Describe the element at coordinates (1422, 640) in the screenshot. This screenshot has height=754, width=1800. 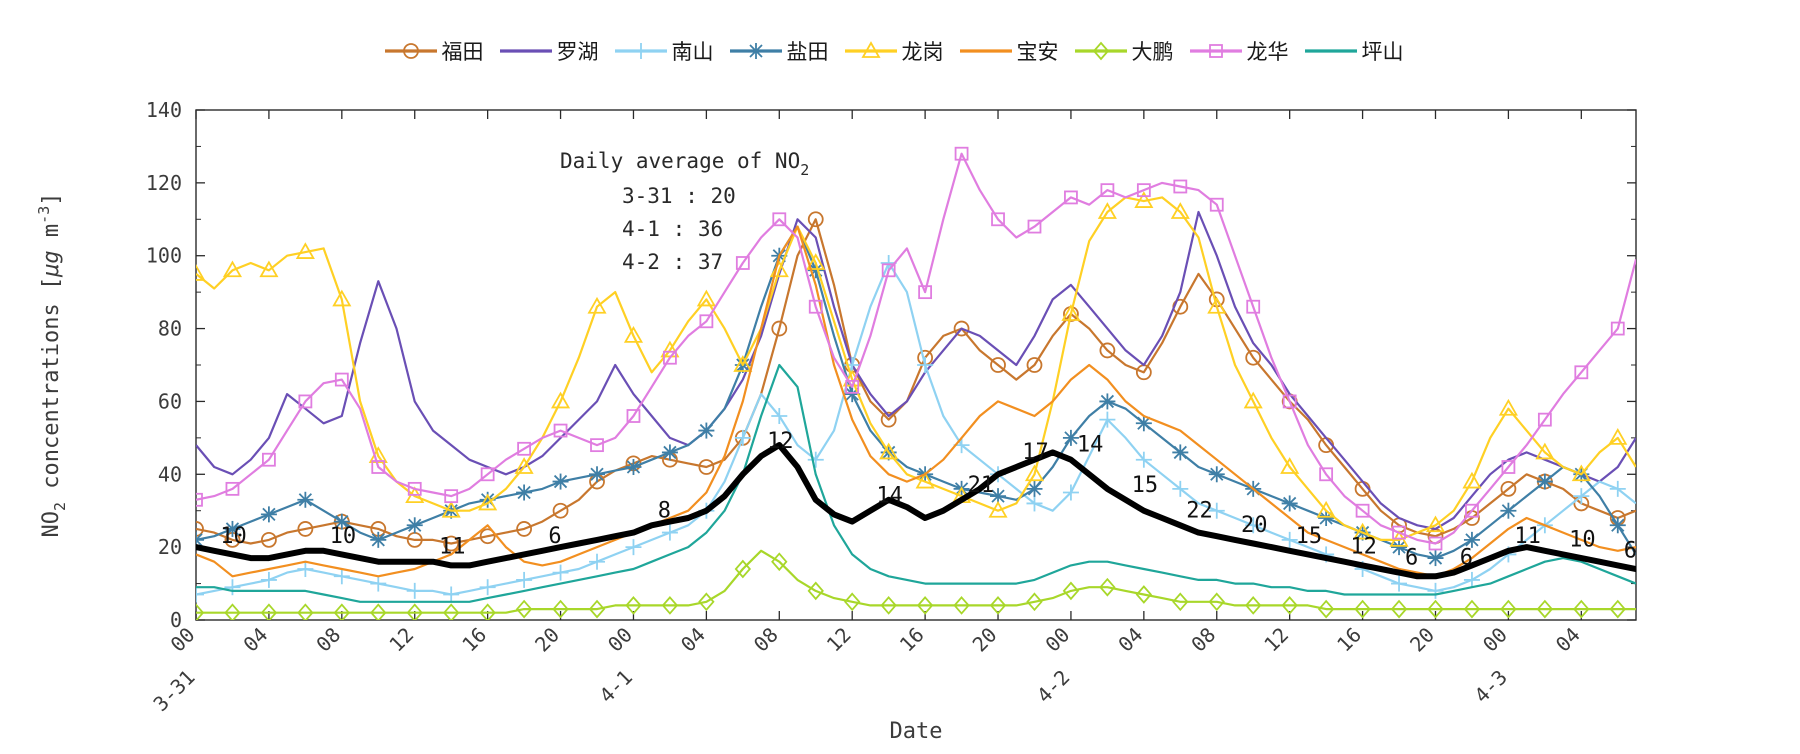
I see `x-tick-label-group: 20` at that location.